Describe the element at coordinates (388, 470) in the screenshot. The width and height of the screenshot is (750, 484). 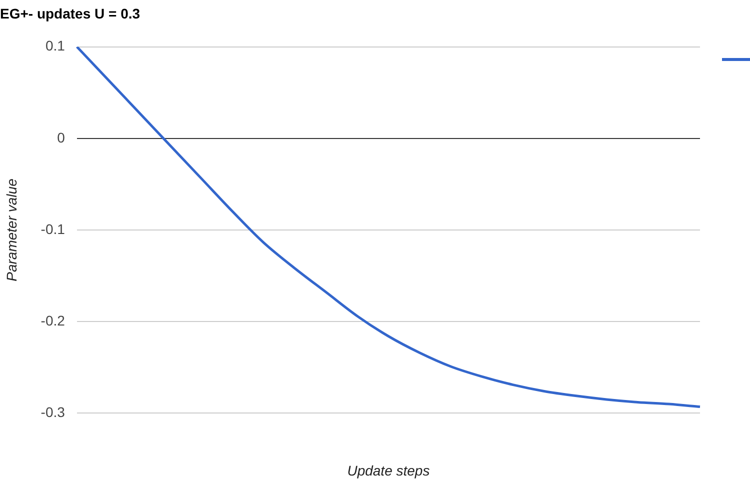
I see `x-axis-title: Update steps` at that location.